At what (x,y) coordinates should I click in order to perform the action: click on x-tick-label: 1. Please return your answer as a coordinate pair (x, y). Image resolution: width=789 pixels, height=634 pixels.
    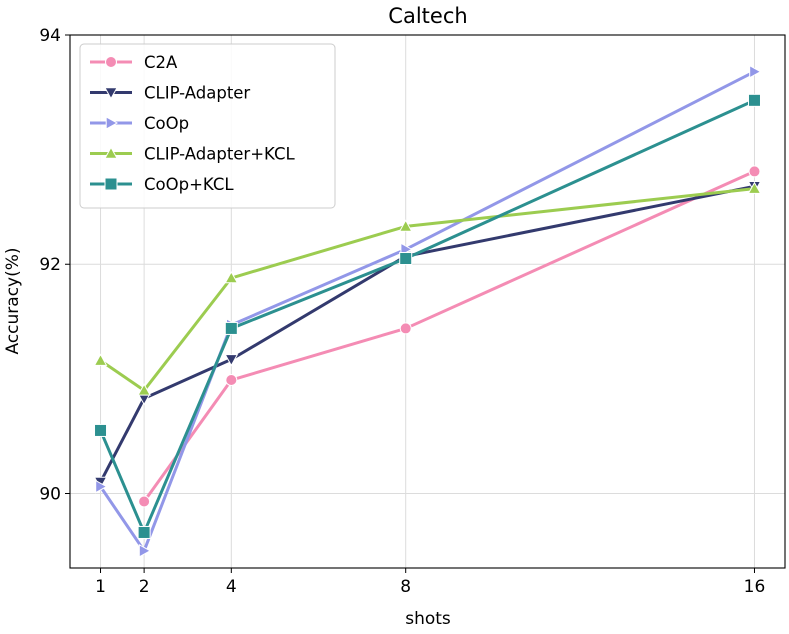
    Looking at the image, I should click on (100, 587).